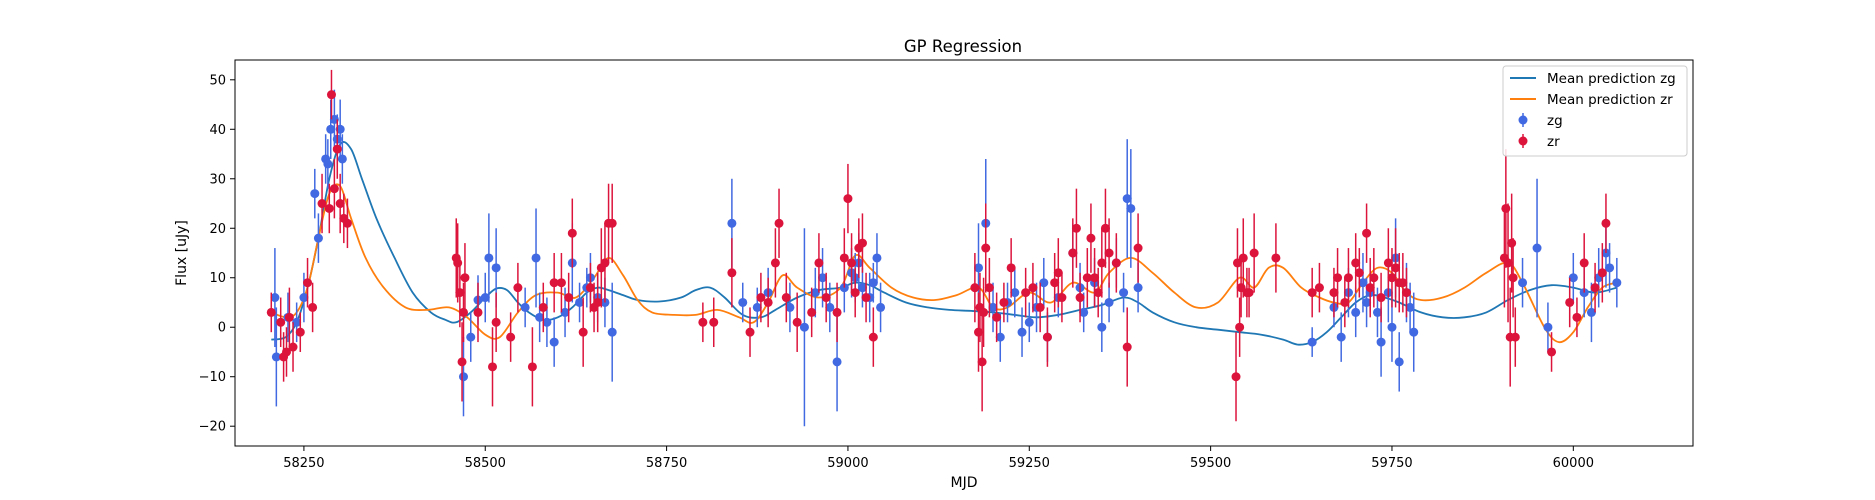 The image size is (1875, 500). What do you see at coordinates (217, 130) in the screenshot?
I see `y-tick-label: 40` at bounding box center [217, 130].